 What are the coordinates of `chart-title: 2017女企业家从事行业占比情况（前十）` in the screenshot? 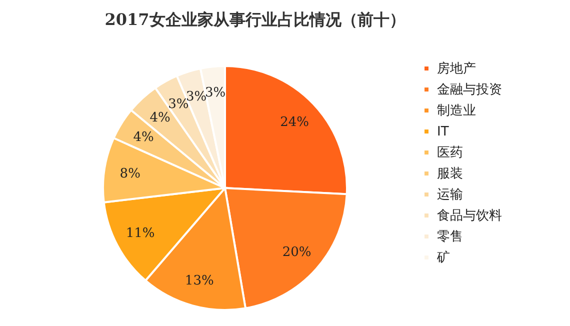 It's located at (255, 19).